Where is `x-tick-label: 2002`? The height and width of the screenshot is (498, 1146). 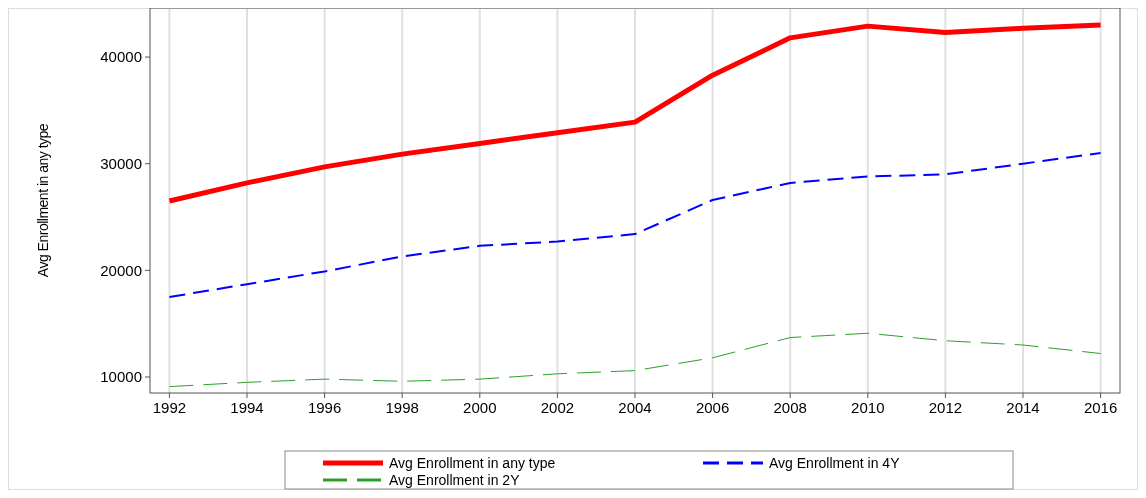
x-tick-label: 2002 is located at coordinates (557, 407).